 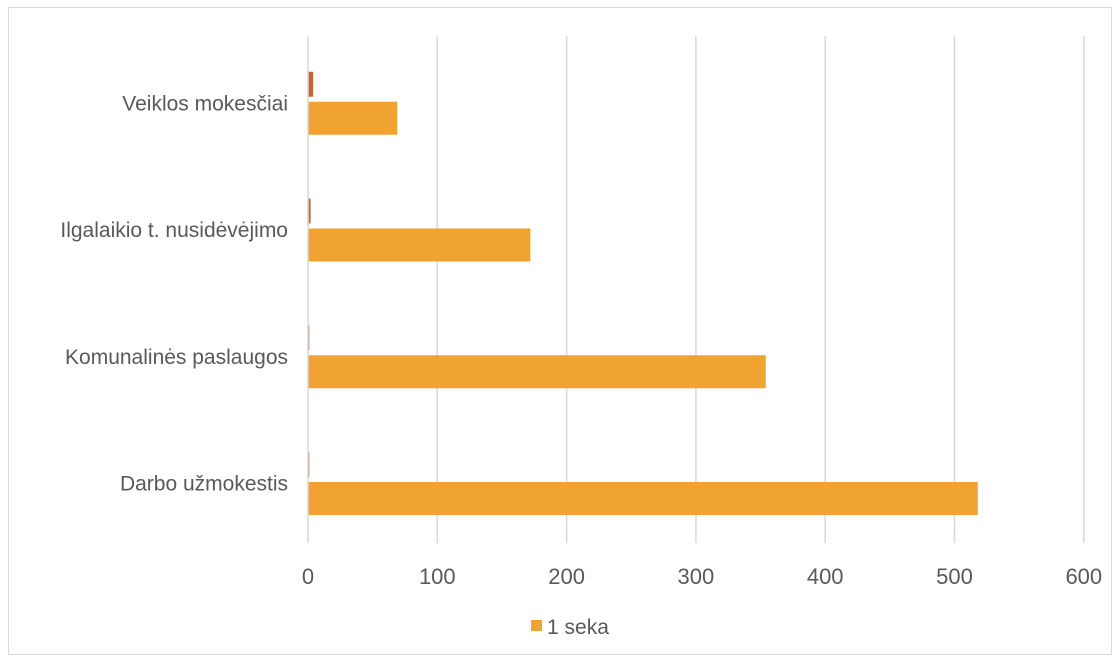 I want to click on x-tick-label: 0, so click(x=308, y=576).